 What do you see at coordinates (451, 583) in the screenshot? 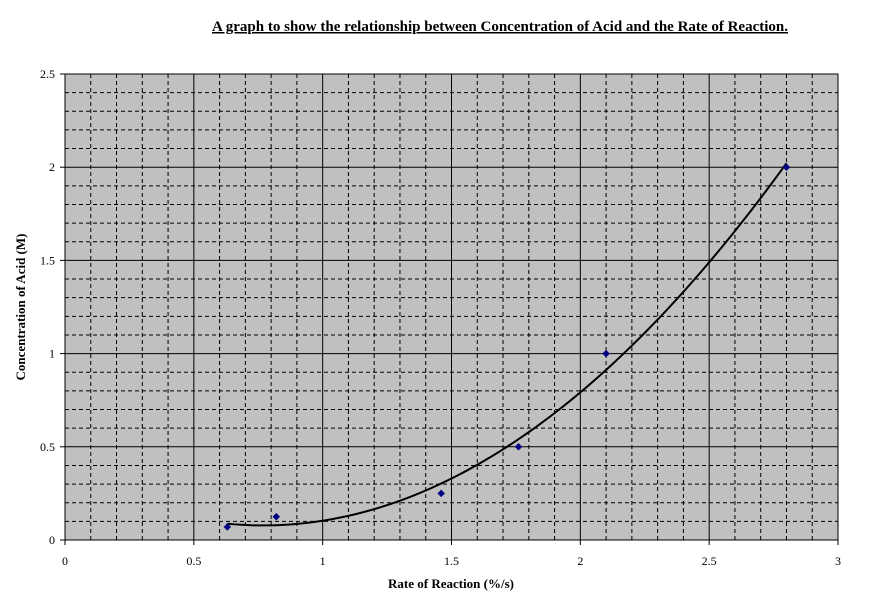
I see `x-axis-label: Rate of Reaction (%/s)` at bounding box center [451, 583].